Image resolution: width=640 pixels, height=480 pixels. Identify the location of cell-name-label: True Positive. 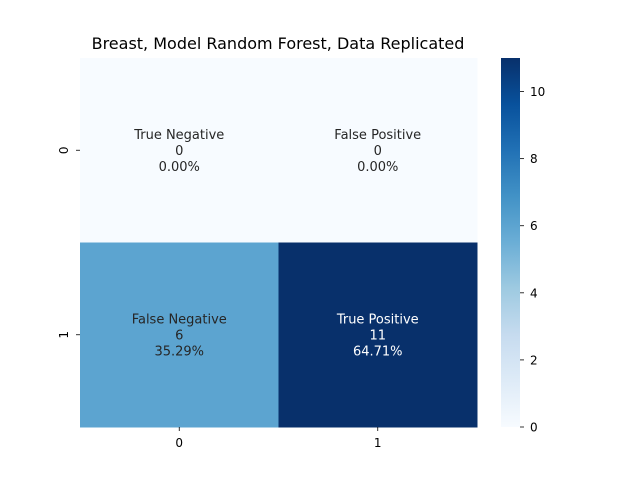
(377, 319).